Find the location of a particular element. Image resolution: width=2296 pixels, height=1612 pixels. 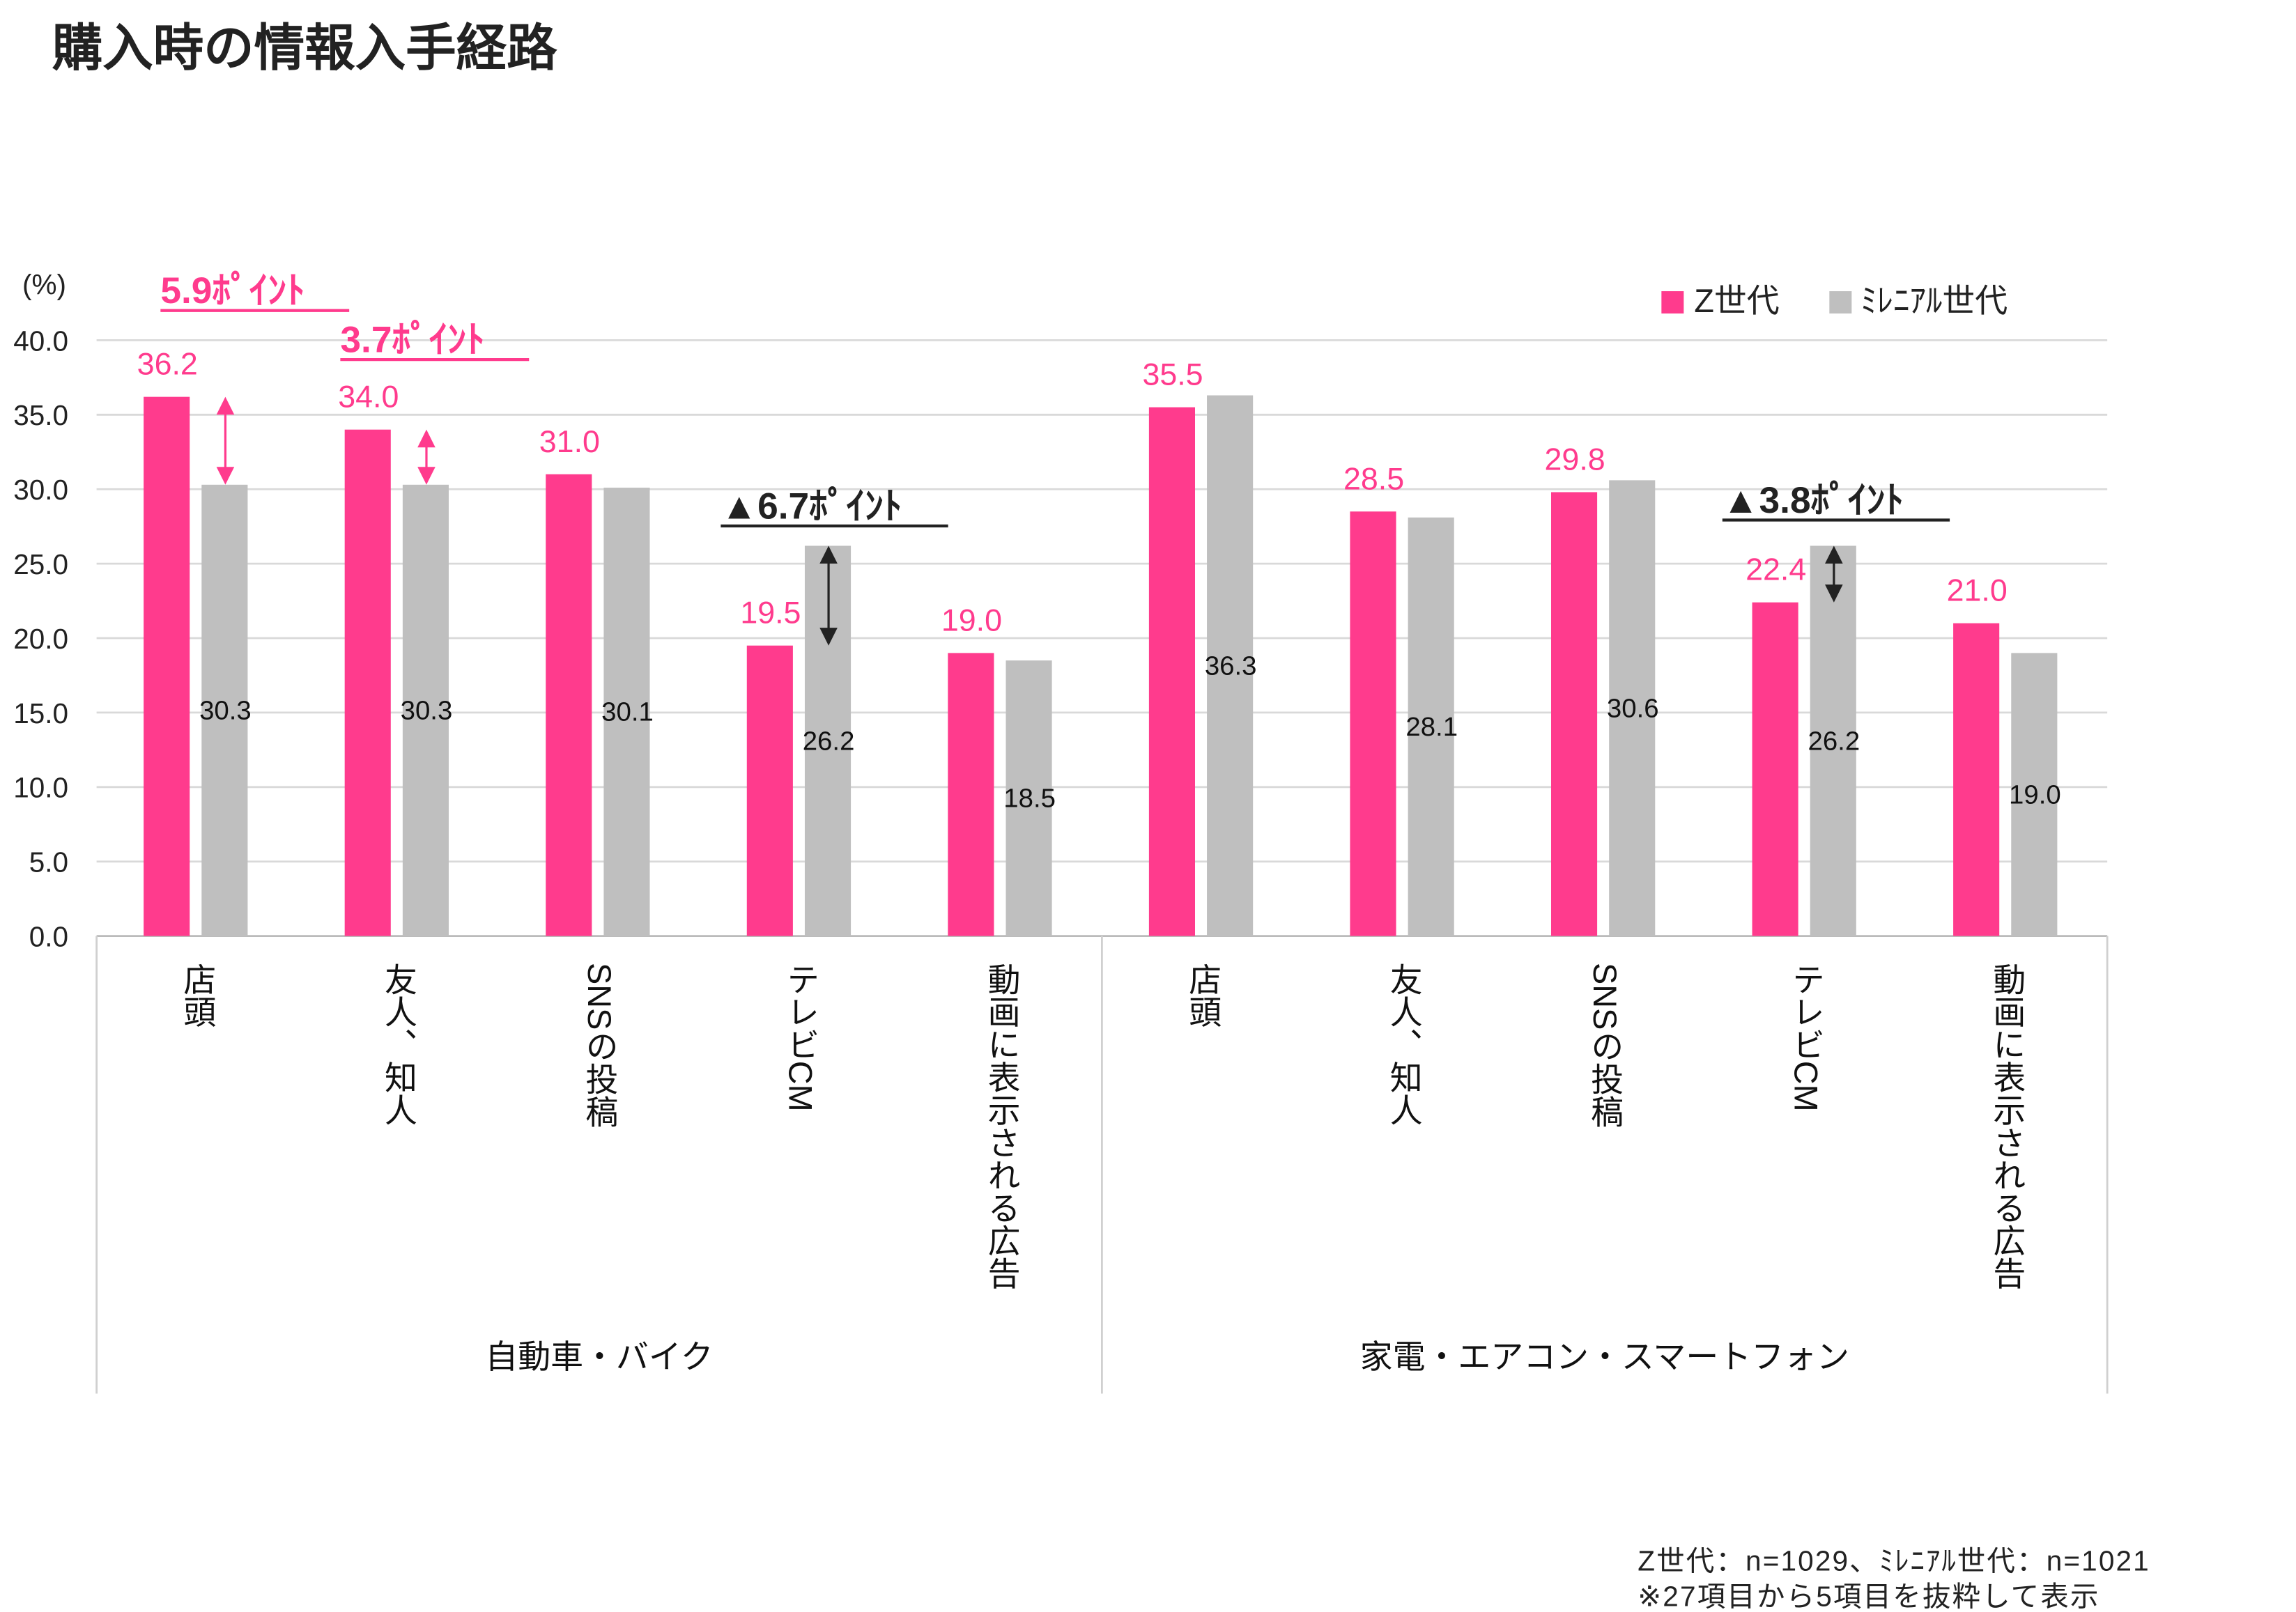

data-label-millennial: 30.1 is located at coordinates (627, 712).